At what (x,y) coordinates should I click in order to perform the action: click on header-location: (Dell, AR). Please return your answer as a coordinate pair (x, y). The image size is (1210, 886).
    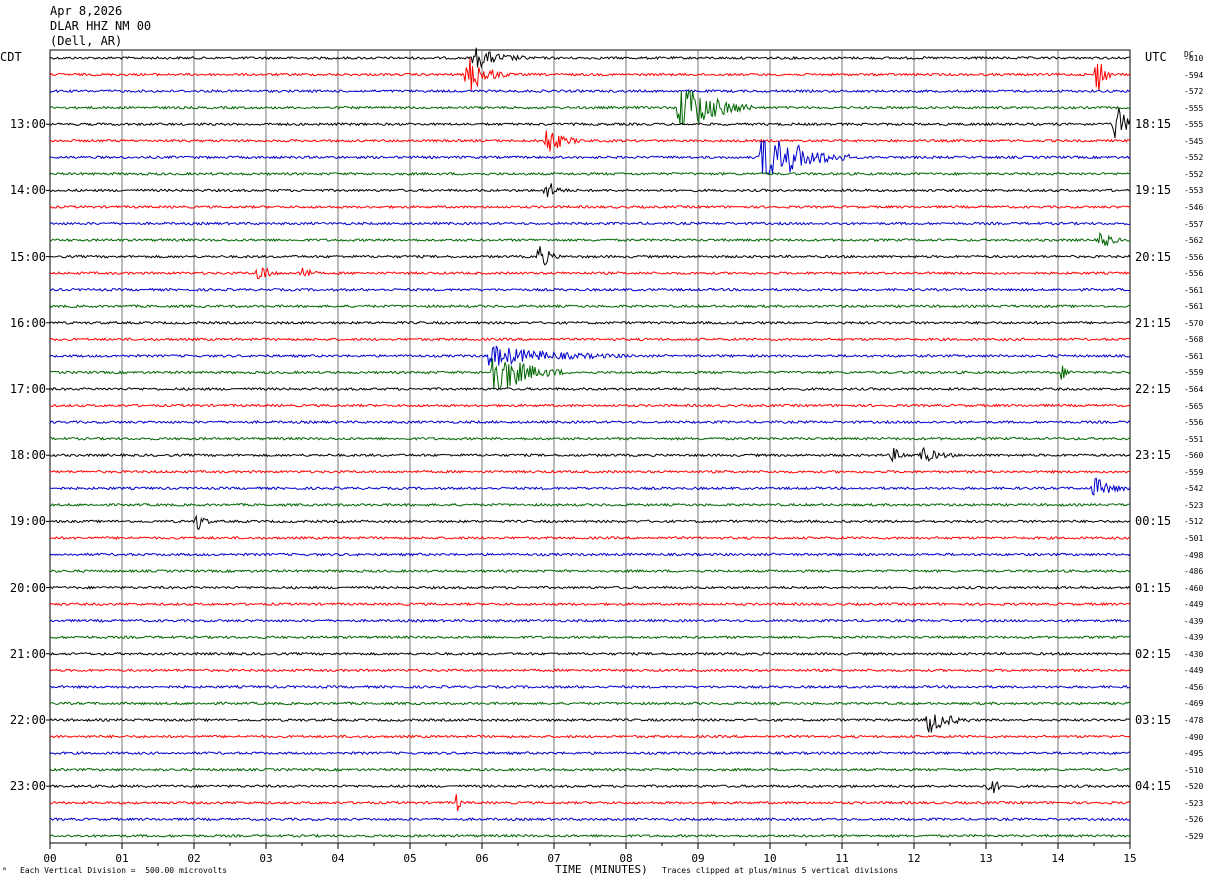
    Looking at the image, I should click on (86, 41).